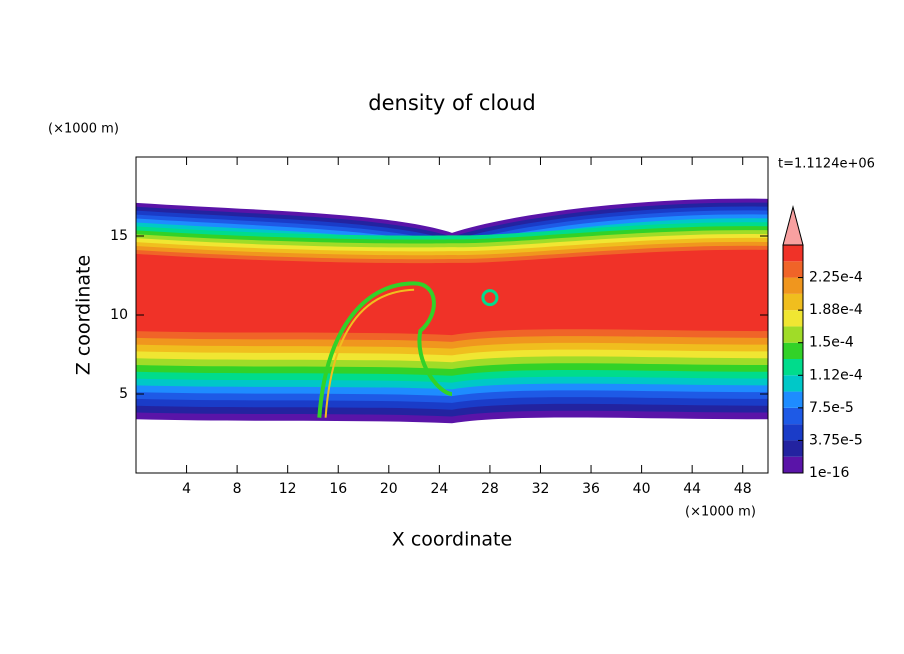  Describe the element at coordinates (123, 394) in the screenshot. I see `y-tick-label: 5` at that location.